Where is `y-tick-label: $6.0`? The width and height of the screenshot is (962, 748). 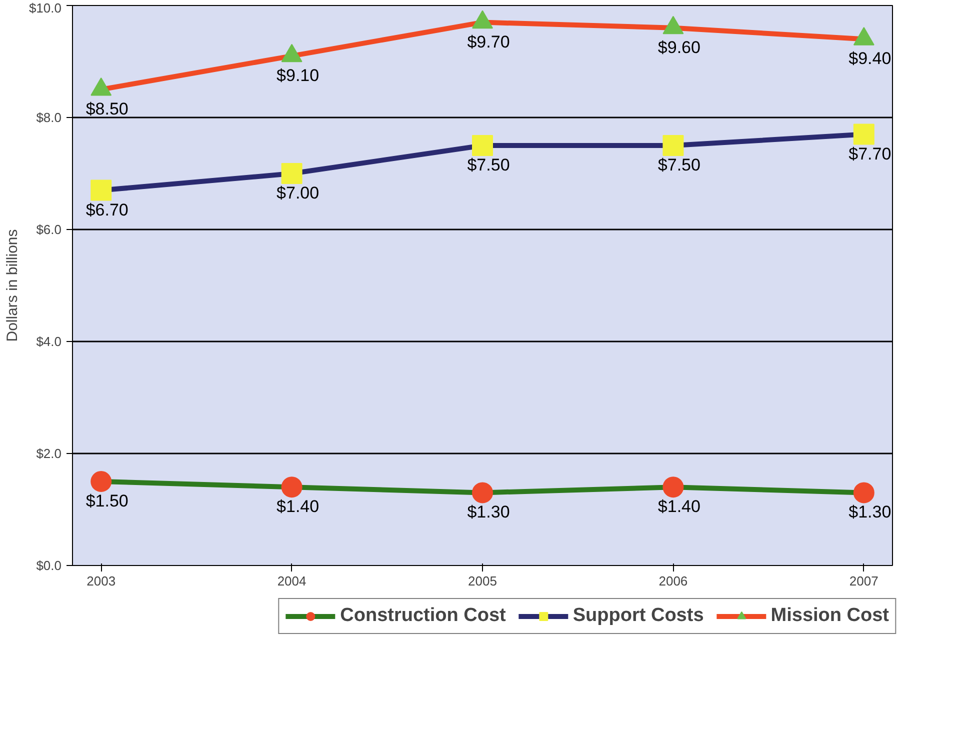 y-tick-label: $6.0 is located at coordinates (49, 229).